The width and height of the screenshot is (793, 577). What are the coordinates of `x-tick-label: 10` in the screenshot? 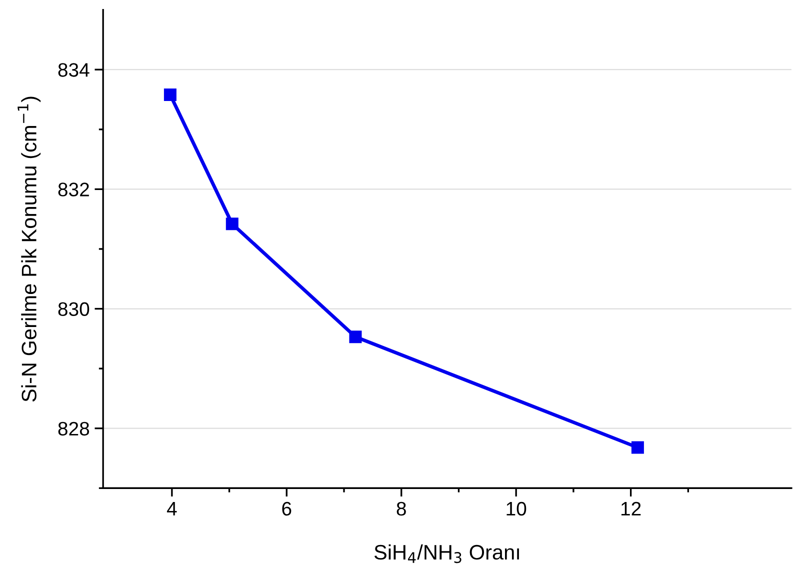 It's located at (516, 509).